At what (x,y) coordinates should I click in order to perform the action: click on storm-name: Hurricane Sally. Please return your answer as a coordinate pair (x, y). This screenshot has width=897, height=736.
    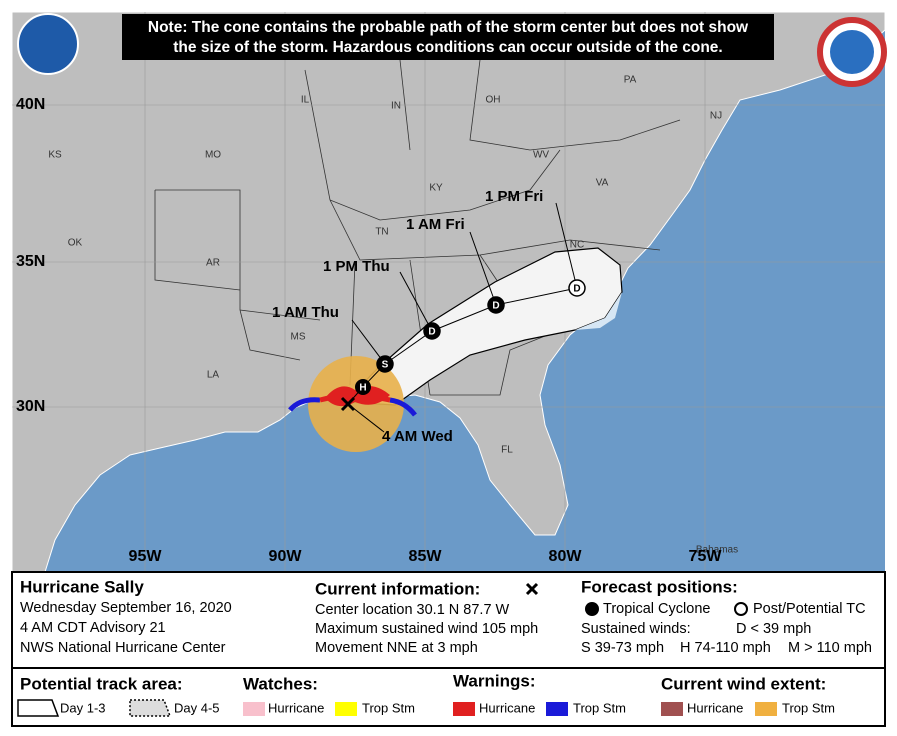
    Looking at the image, I should click on (82, 586).